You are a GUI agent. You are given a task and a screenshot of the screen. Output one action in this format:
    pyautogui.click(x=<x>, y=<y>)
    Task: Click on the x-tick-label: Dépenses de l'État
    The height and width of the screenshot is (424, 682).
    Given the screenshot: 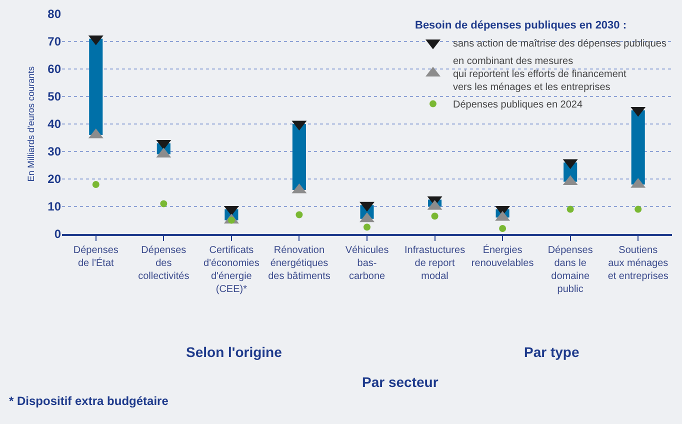 What is the action you would take?
    pyautogui.click(x=95, y=256)
    